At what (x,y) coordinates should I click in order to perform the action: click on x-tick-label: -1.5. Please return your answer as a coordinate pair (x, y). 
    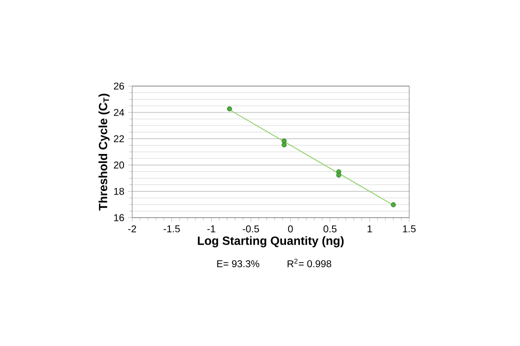
    Looking at the image, I should click on (172, 228).